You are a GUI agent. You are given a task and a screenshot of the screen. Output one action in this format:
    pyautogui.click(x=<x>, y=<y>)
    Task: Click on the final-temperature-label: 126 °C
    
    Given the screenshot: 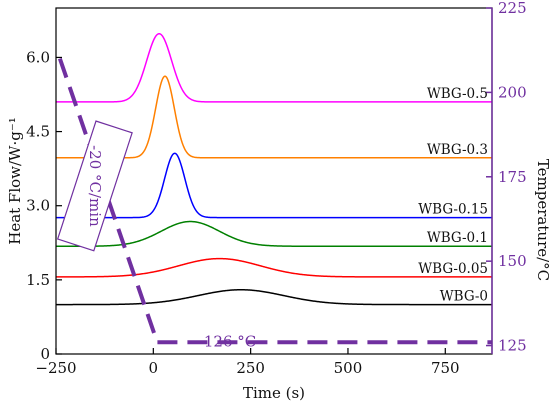 What is the action you would take?
    pyautogui.click(x=230, y=342)
    